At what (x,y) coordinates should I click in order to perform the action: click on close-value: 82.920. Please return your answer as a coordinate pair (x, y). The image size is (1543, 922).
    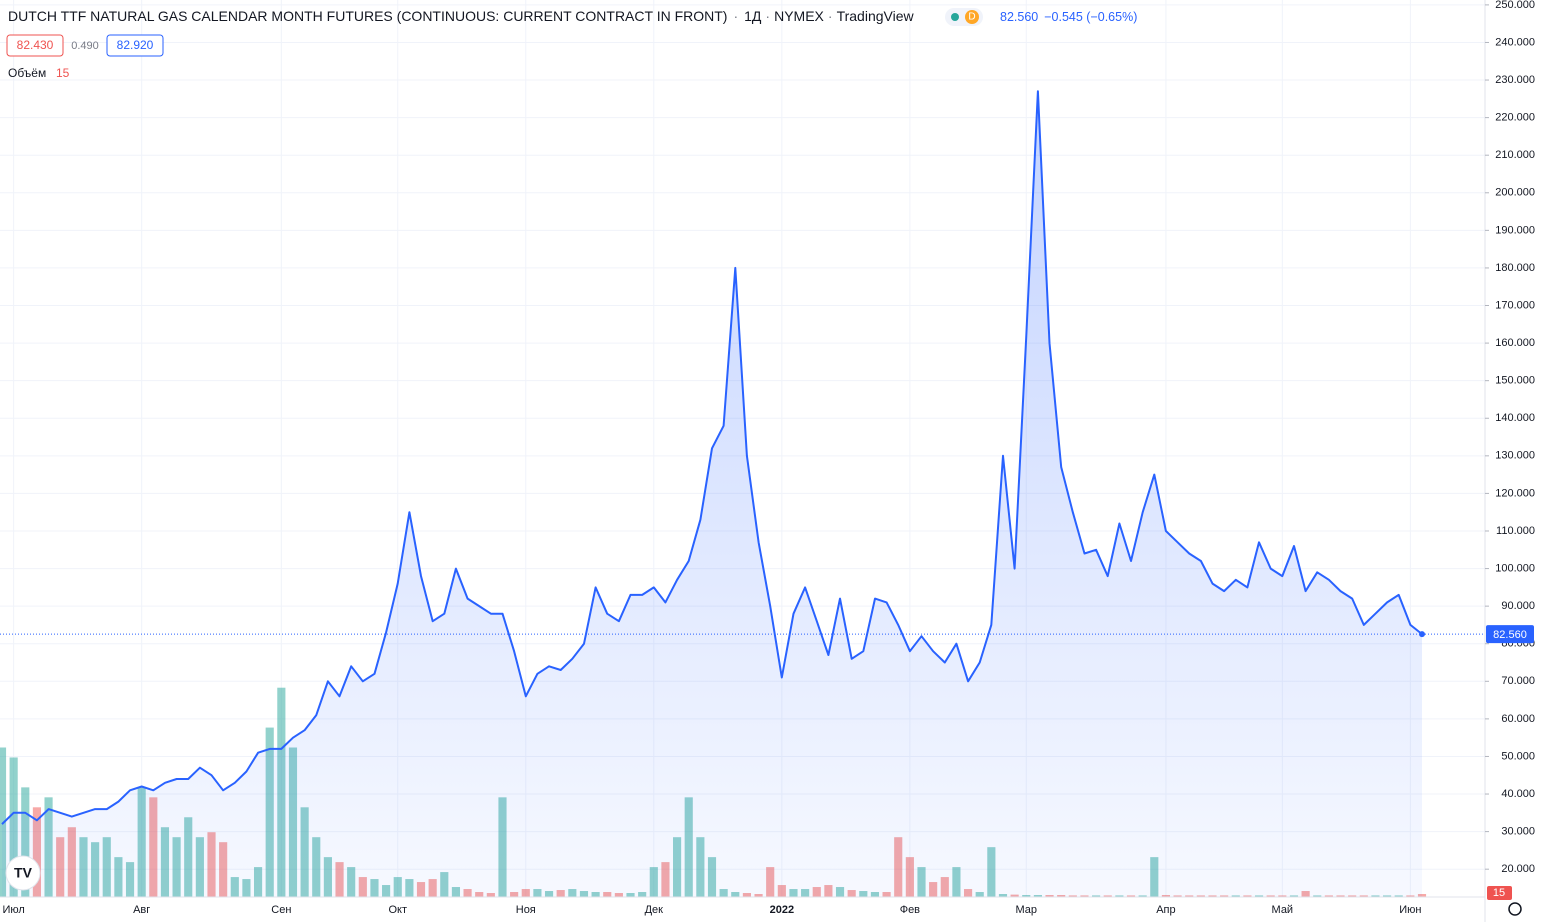
    Looking at the image, I should click on (135, 45).